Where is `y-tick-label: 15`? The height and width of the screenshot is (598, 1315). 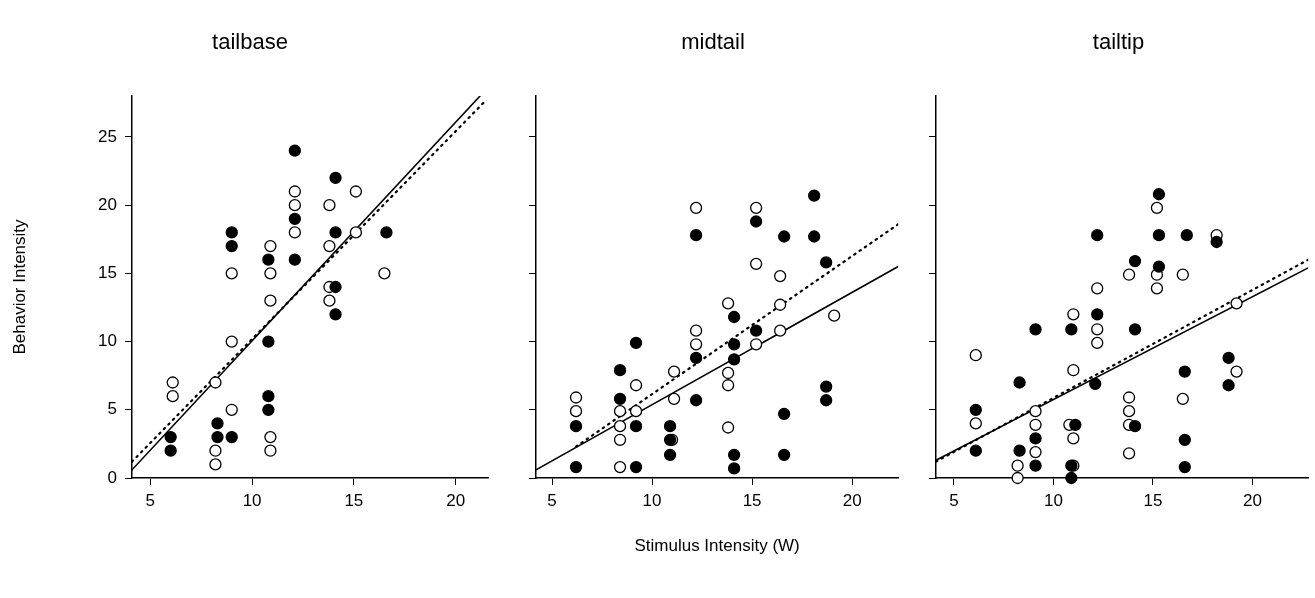 y-tick-label: 15 is located at coordinates (107, 273).